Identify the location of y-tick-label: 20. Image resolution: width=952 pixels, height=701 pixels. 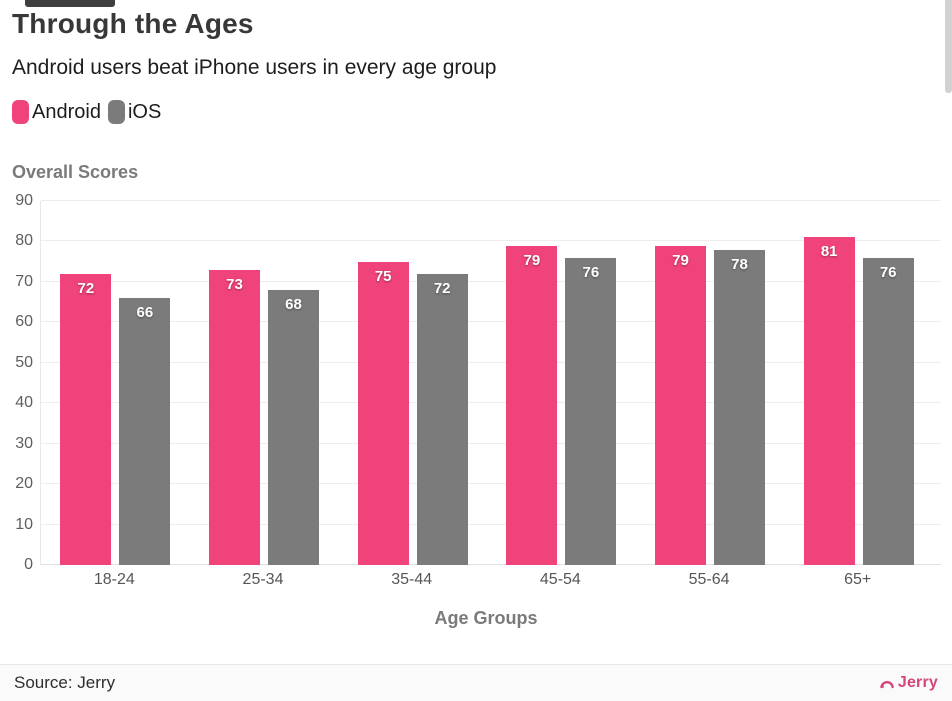
(24, 484).